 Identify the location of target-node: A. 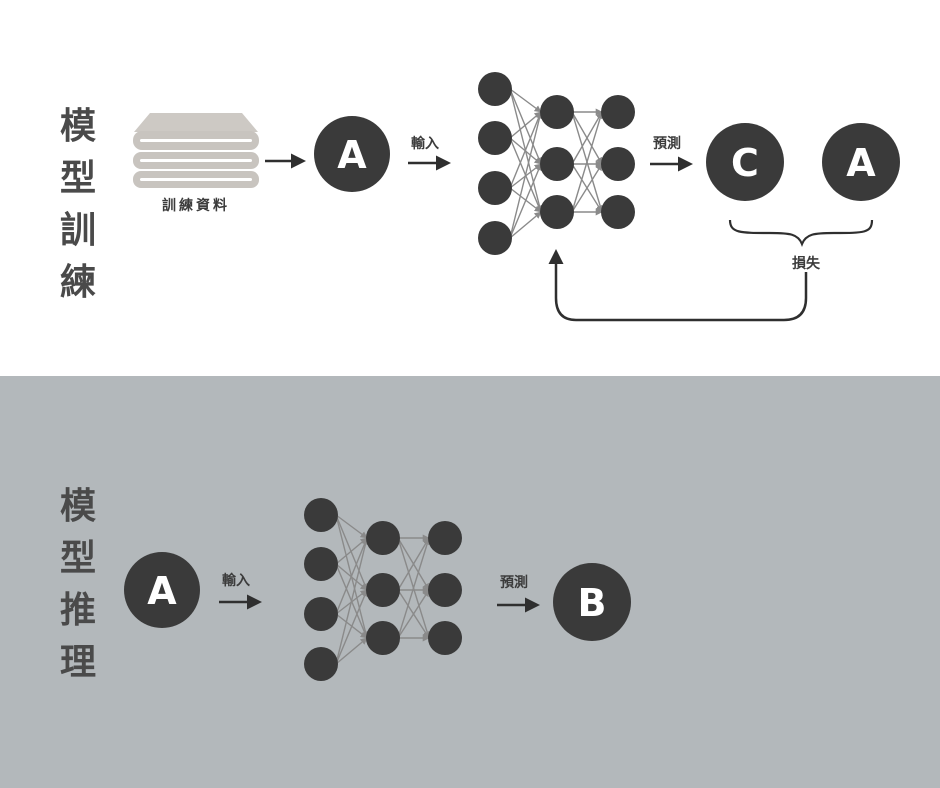
(861, 162).